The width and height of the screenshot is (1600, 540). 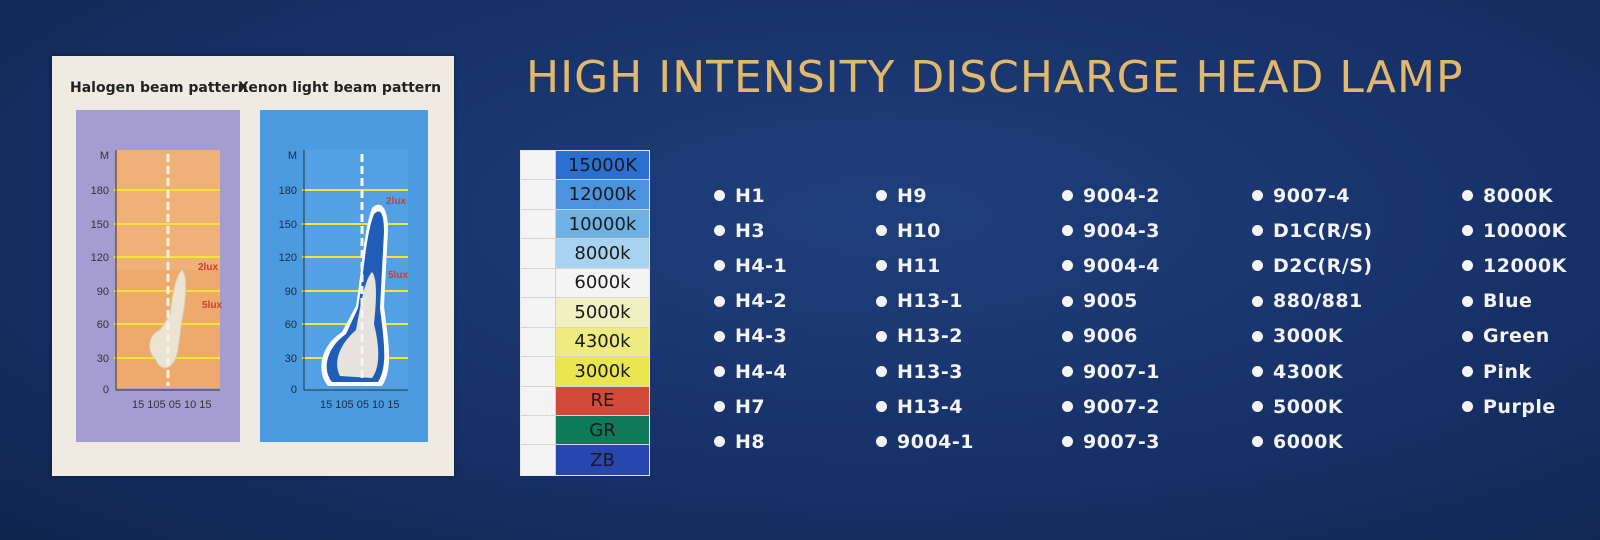 What do you see at coordinates (585, 283) in the screenshot?
I see `swatch-row: 6000k` at bounding box center [585, 283].